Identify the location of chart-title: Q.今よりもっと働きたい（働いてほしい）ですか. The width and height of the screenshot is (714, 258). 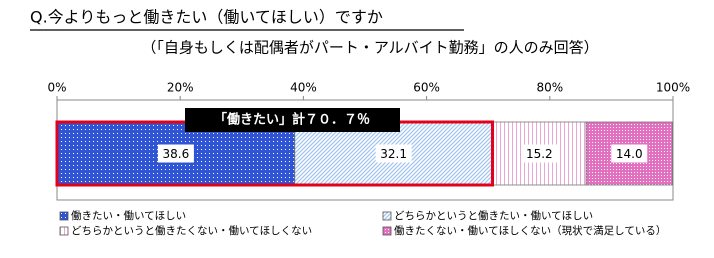
(206, 17).